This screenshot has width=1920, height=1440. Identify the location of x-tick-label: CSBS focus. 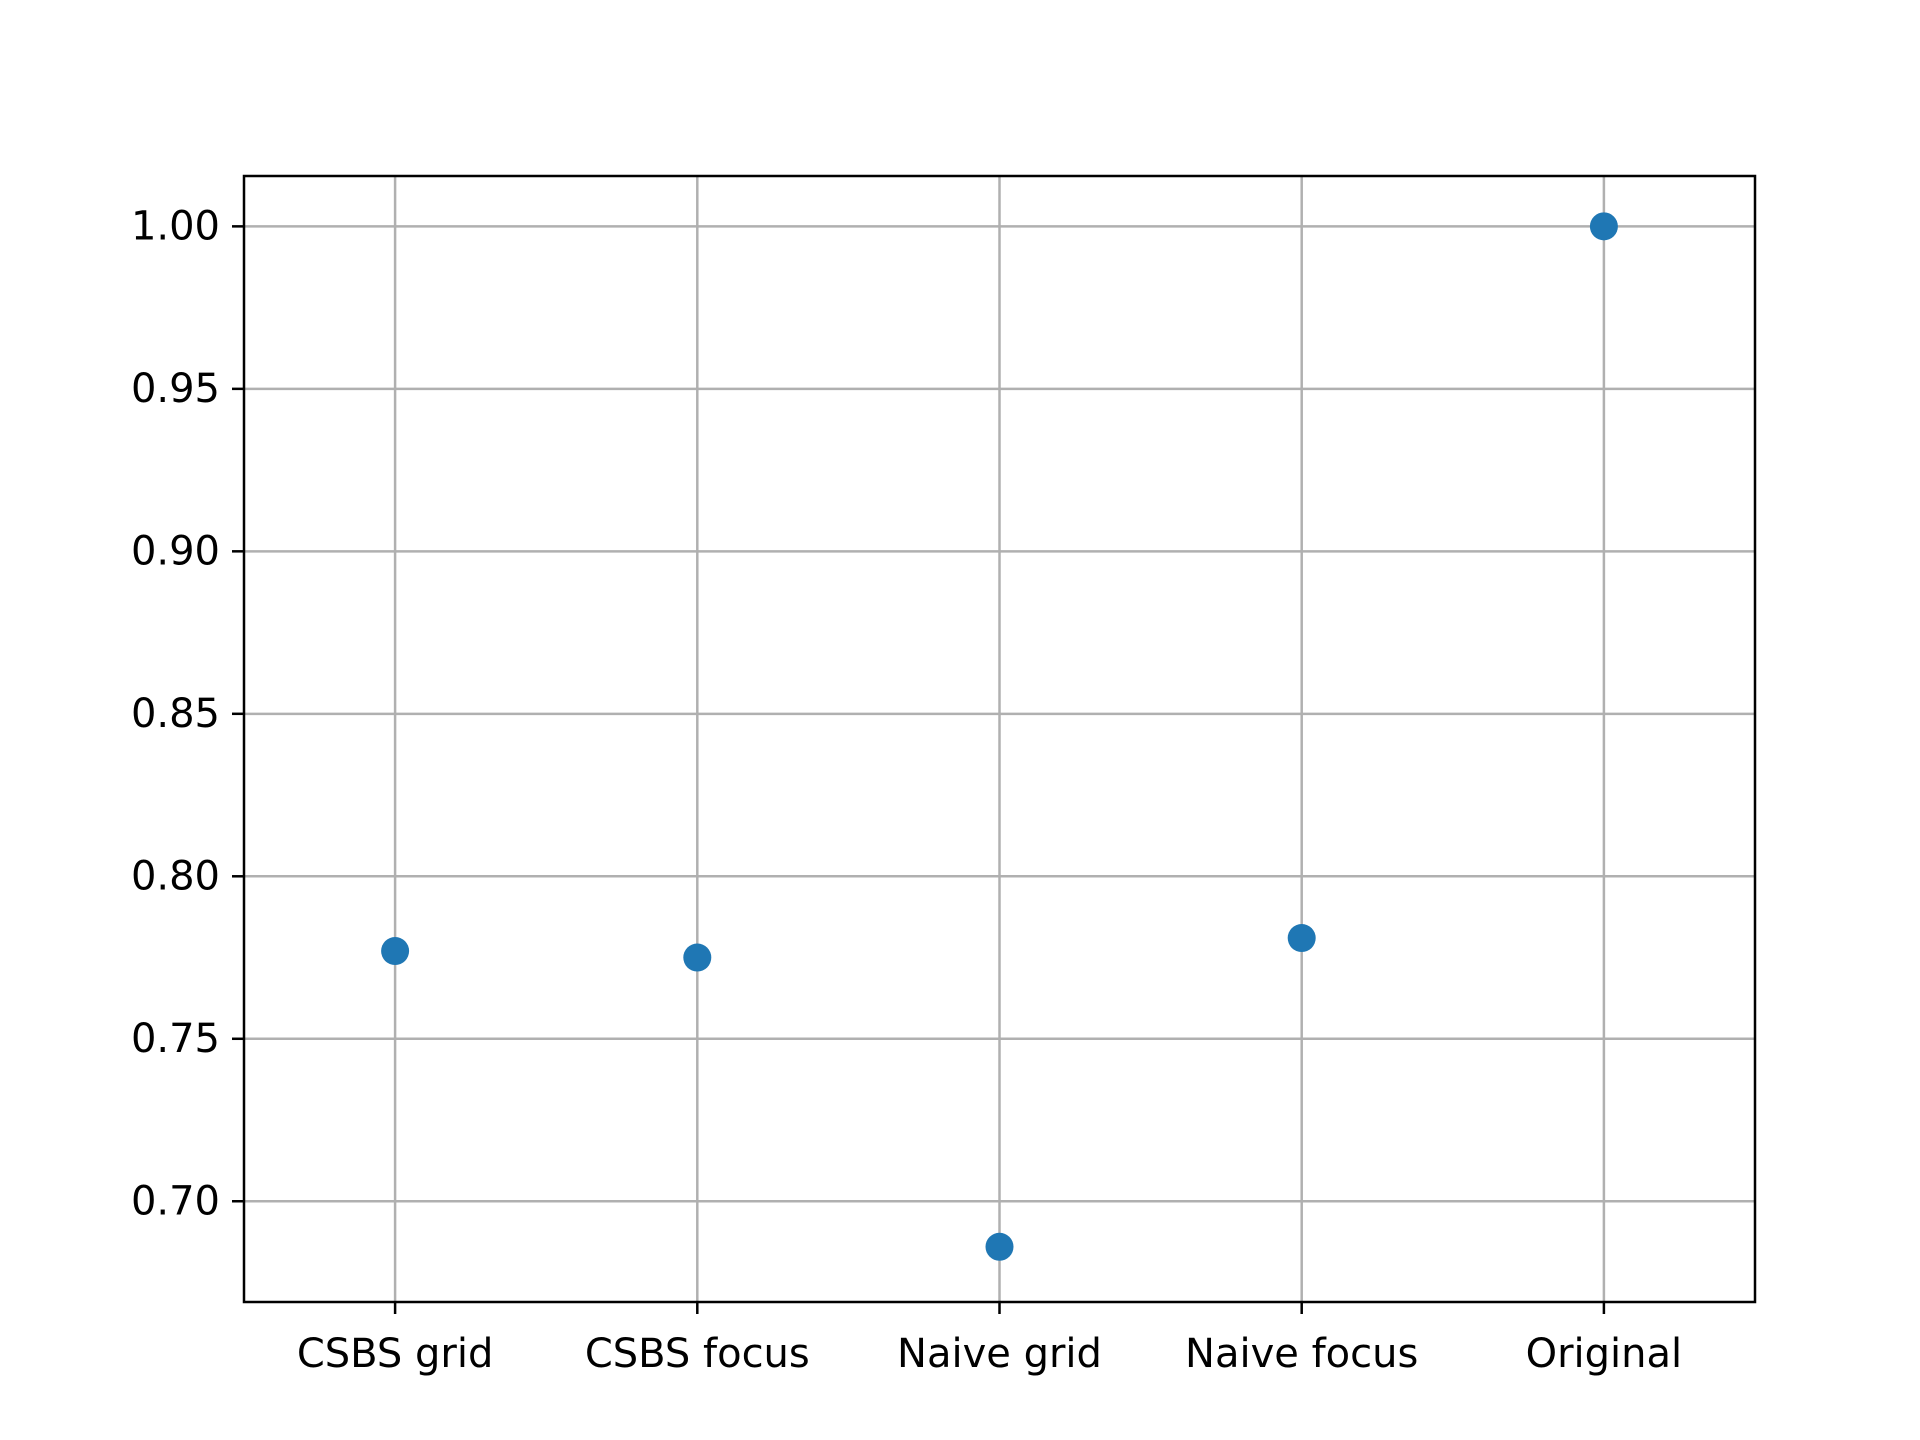
(697, 1354).